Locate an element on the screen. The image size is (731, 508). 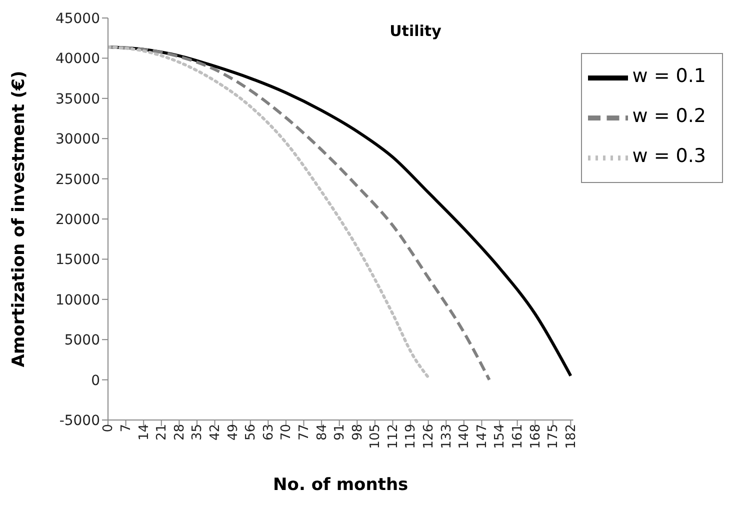
y-tick-label: 15000 is located at coordinates (77, 260).